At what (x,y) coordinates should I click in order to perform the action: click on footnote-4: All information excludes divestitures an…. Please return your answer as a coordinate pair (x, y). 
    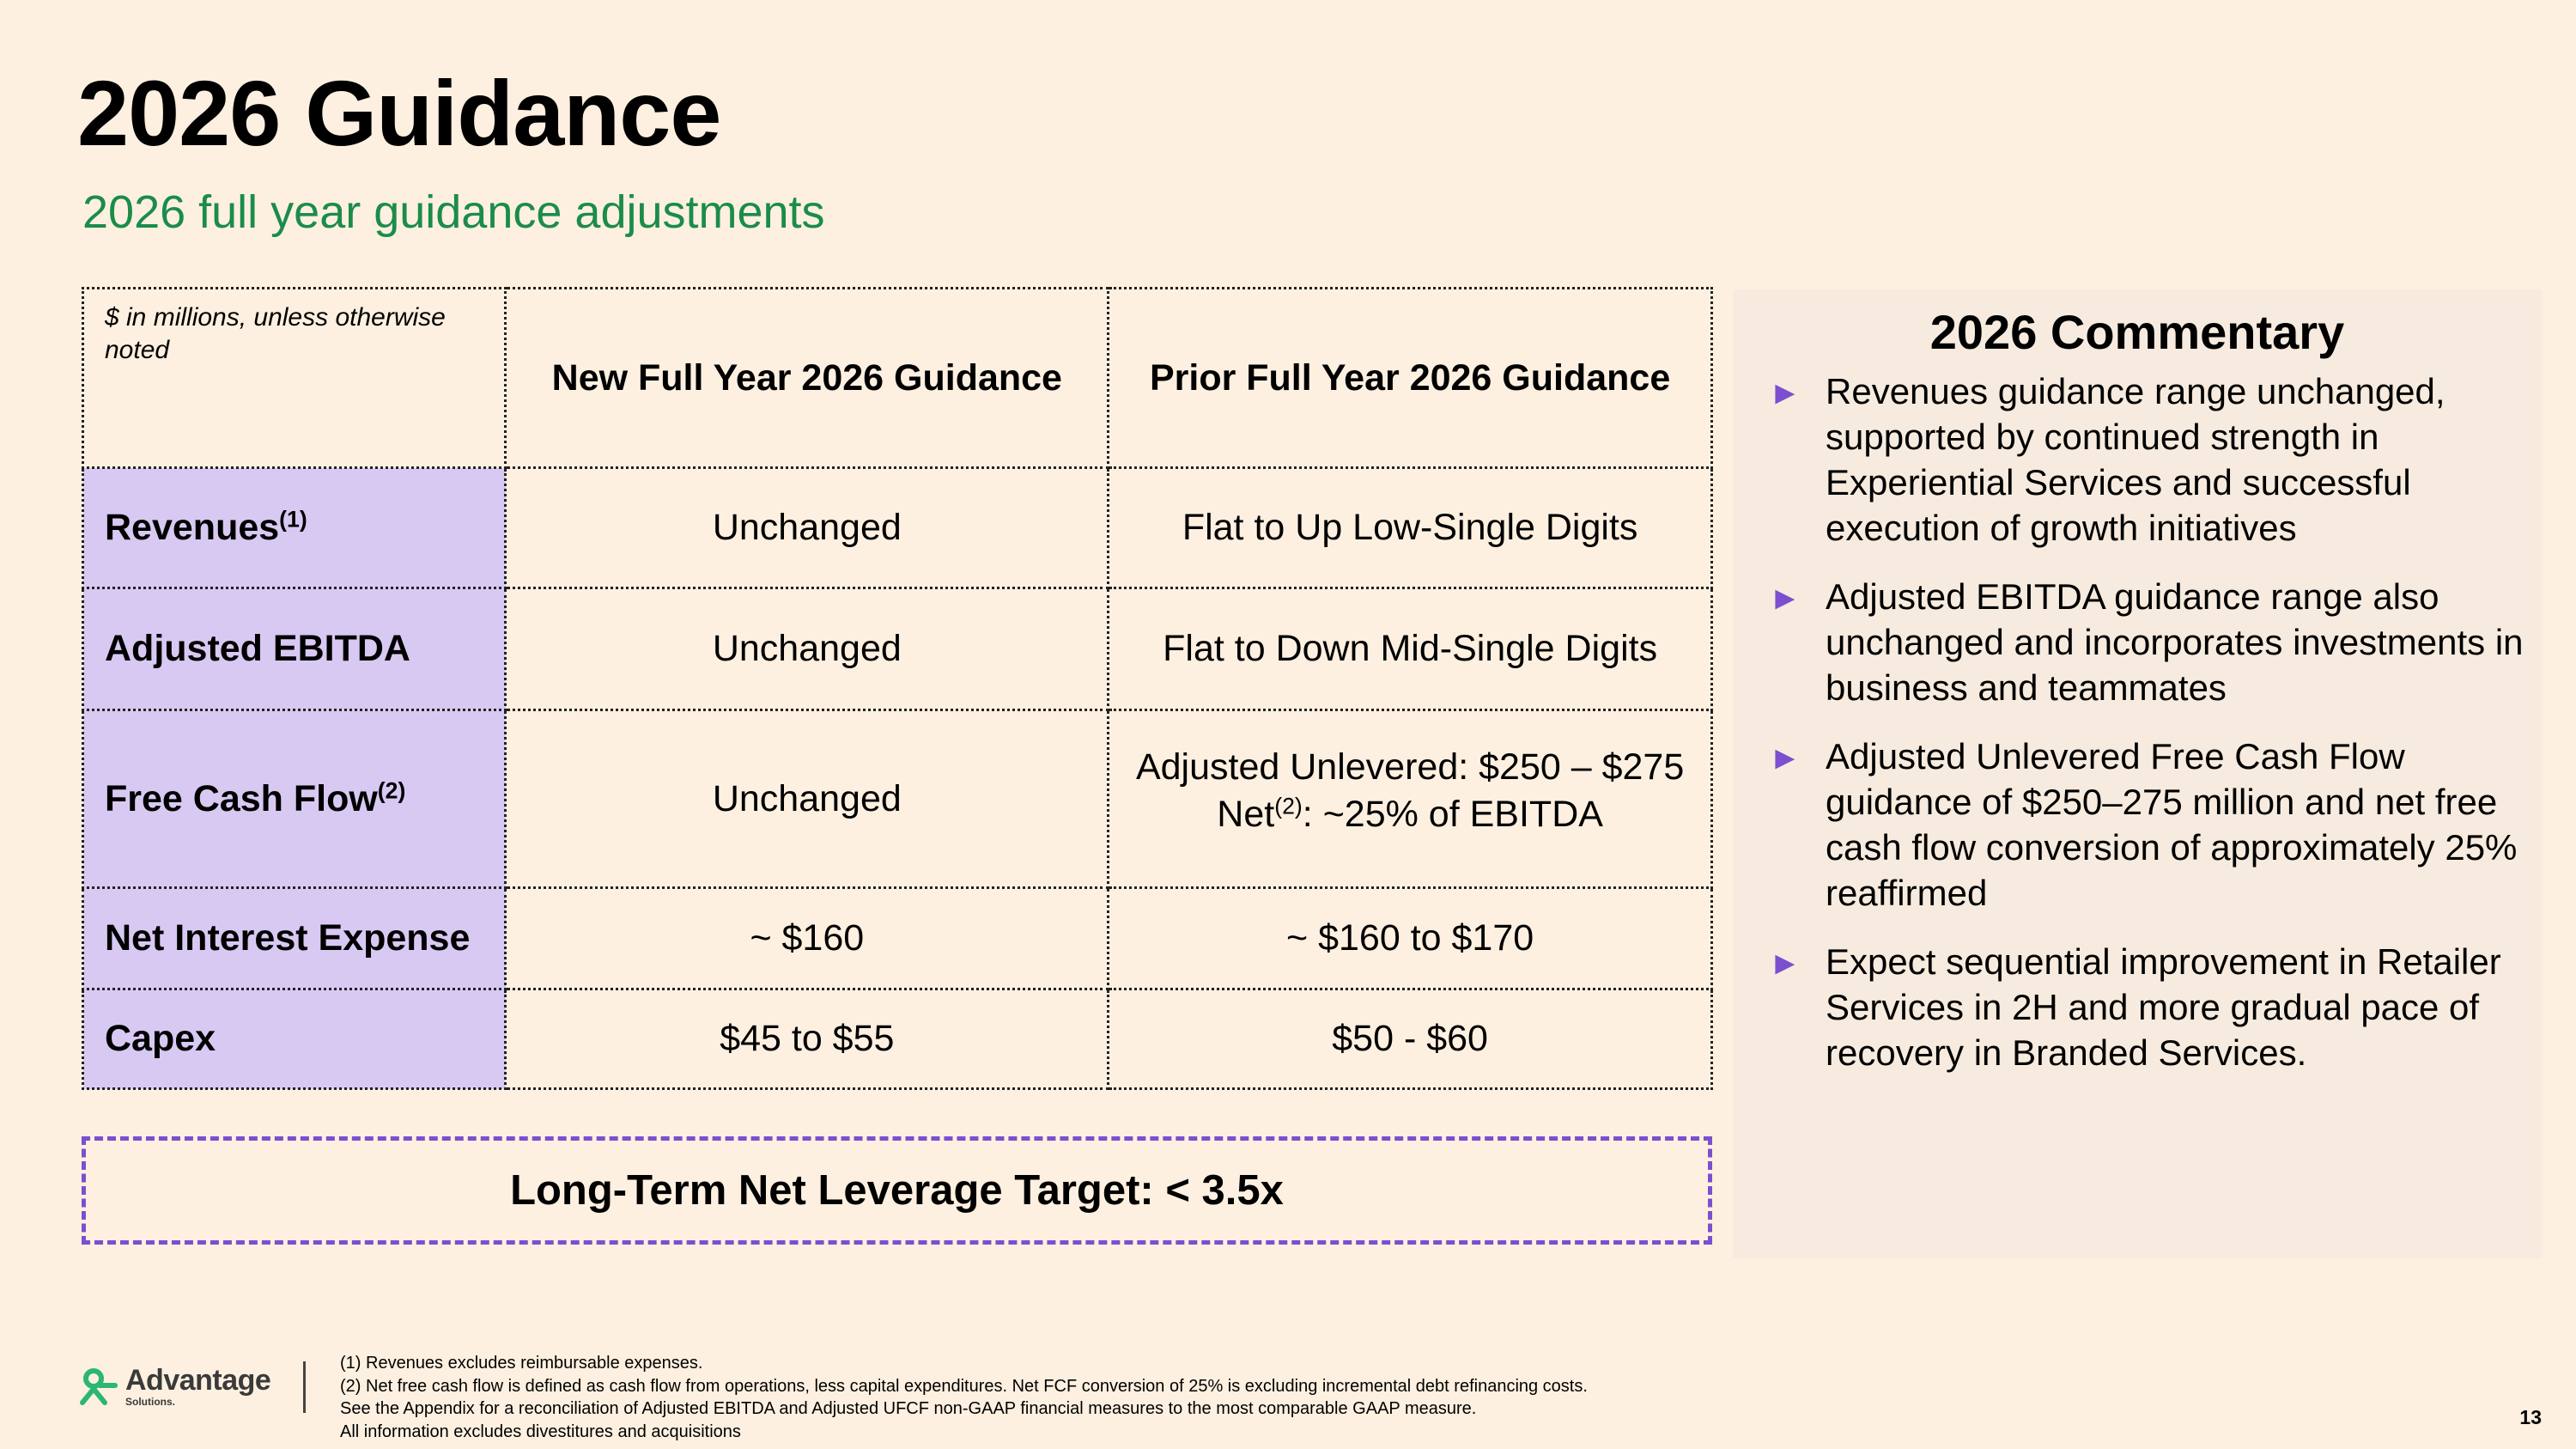
    Looking at the image, I should click on (541, 1431).